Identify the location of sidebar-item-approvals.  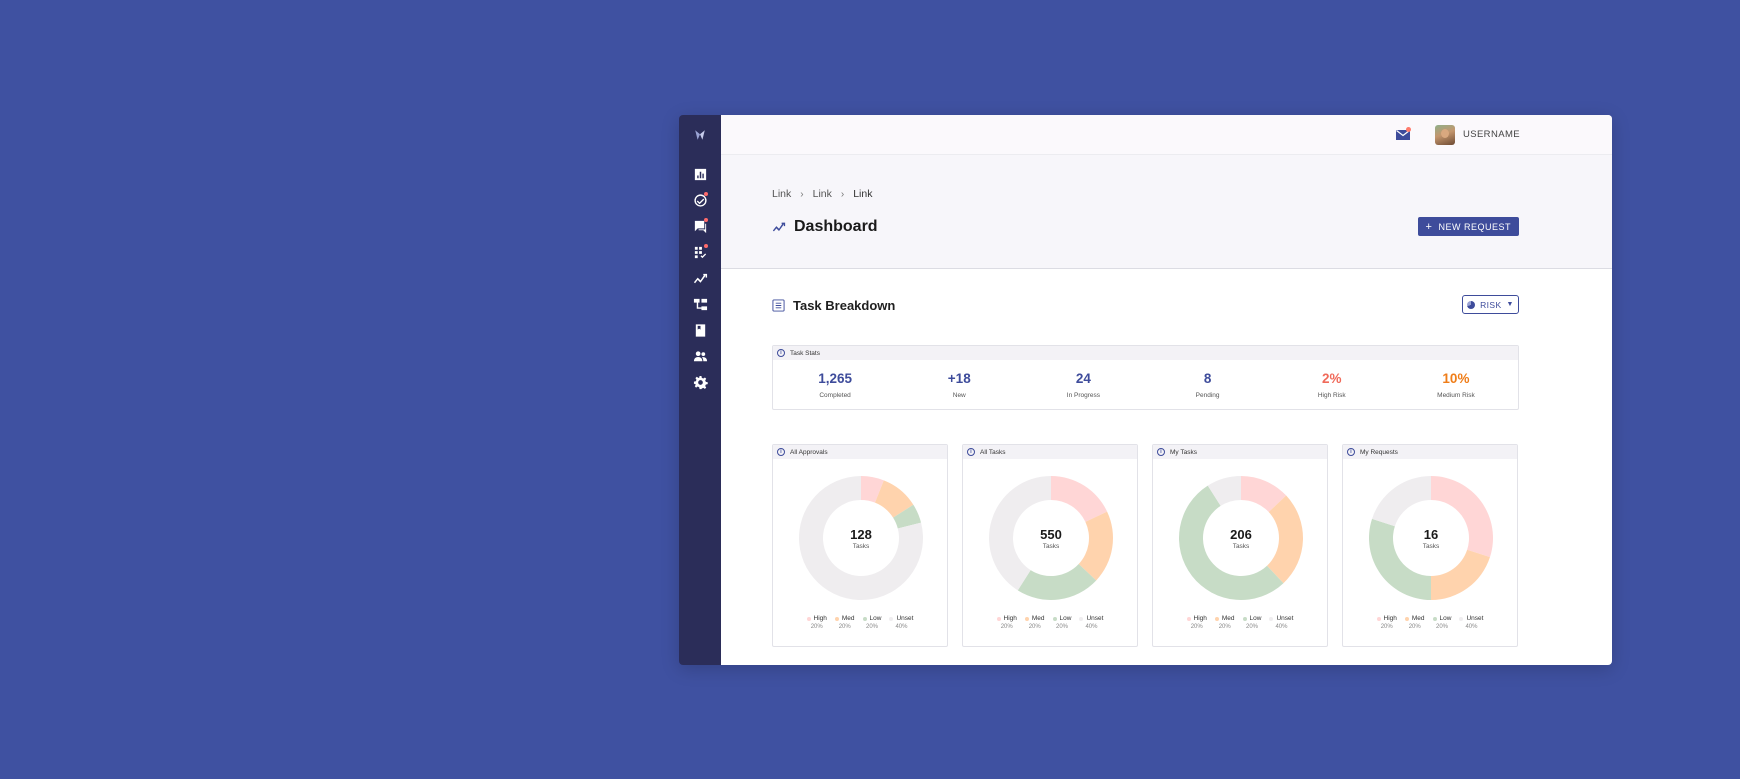
(700, 200).